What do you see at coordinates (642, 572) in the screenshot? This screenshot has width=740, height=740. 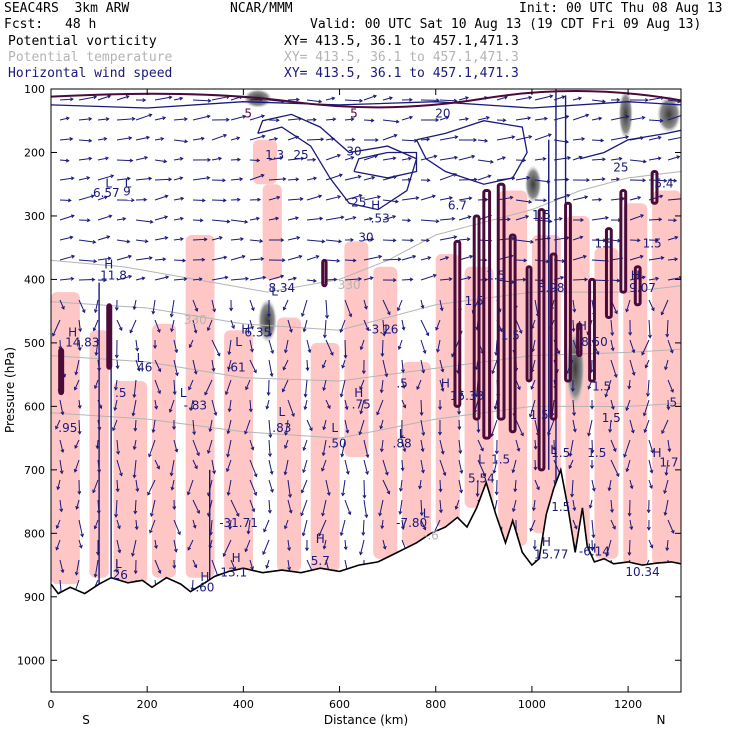 I see `contour-annotation: 10.34` at bounding box center [642, 572].